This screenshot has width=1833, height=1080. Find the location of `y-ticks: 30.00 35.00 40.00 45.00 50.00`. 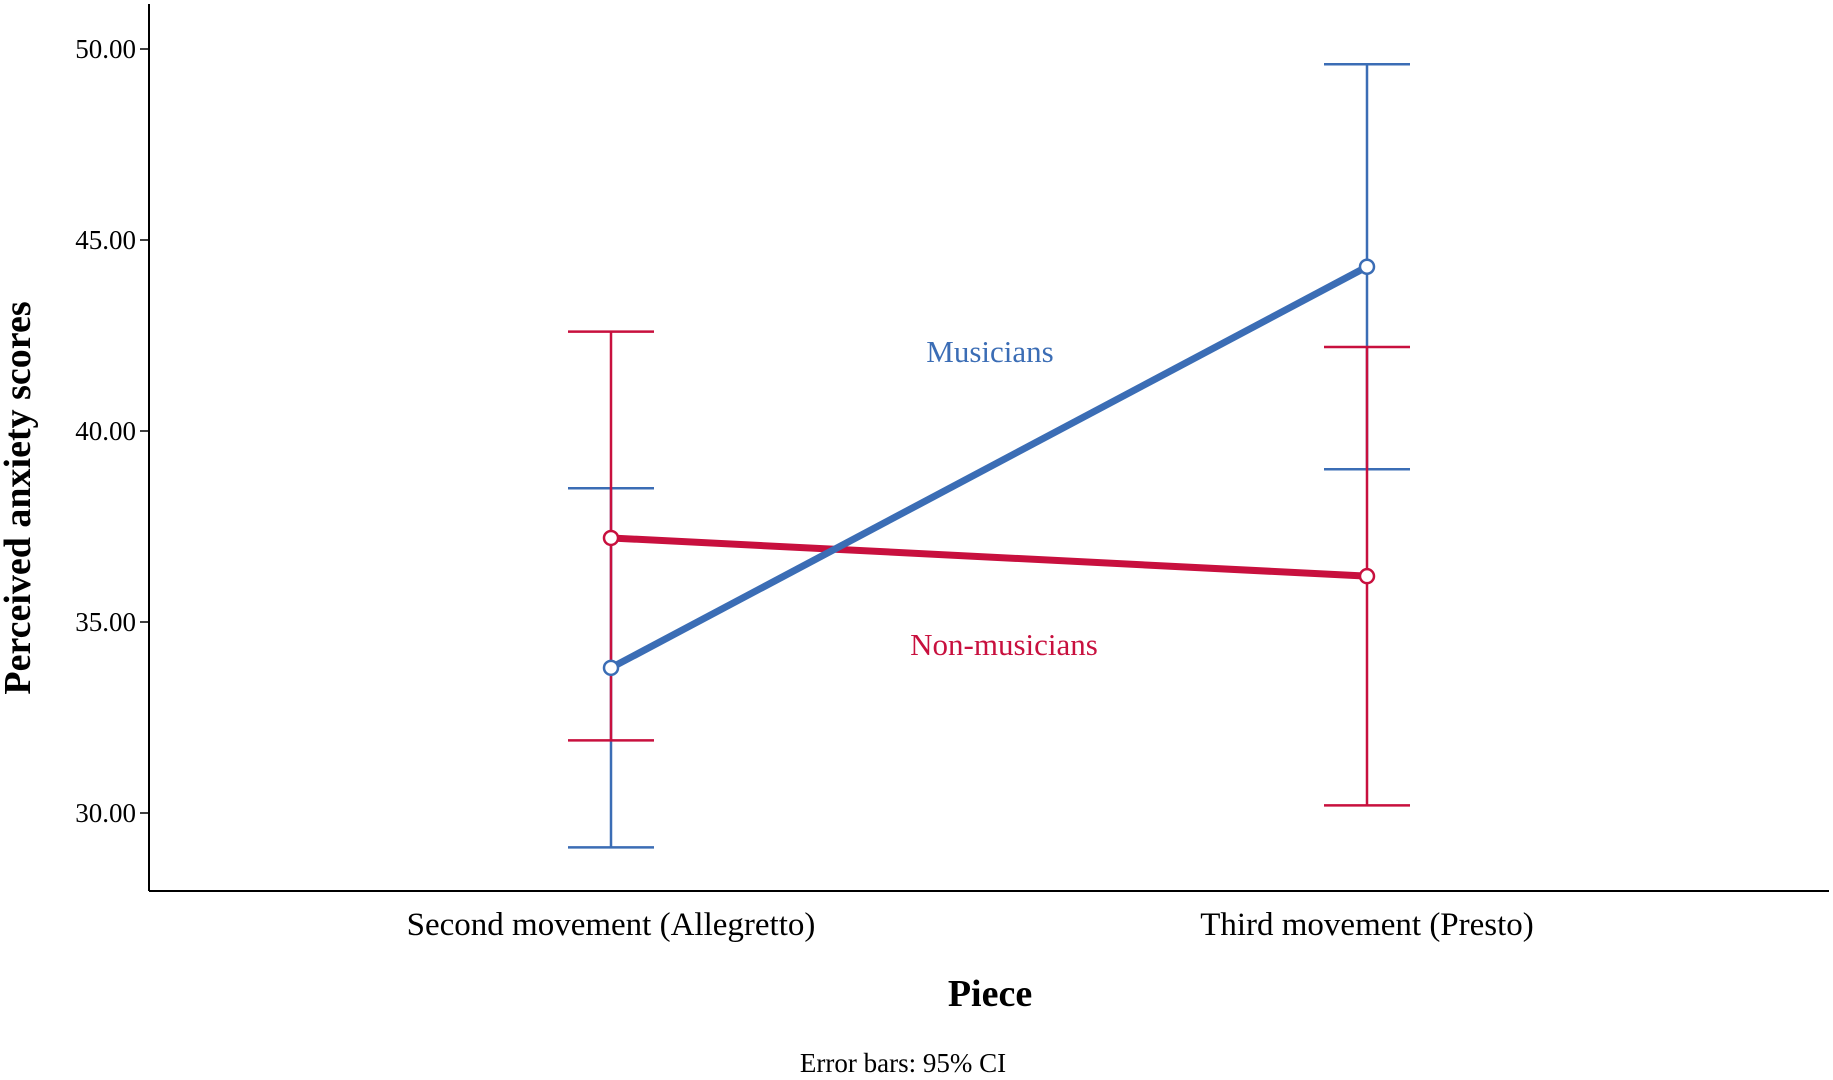

y-ticks: 30.00 35.00 40.00 45.00 50.00 is located at coordinates (112, 431).